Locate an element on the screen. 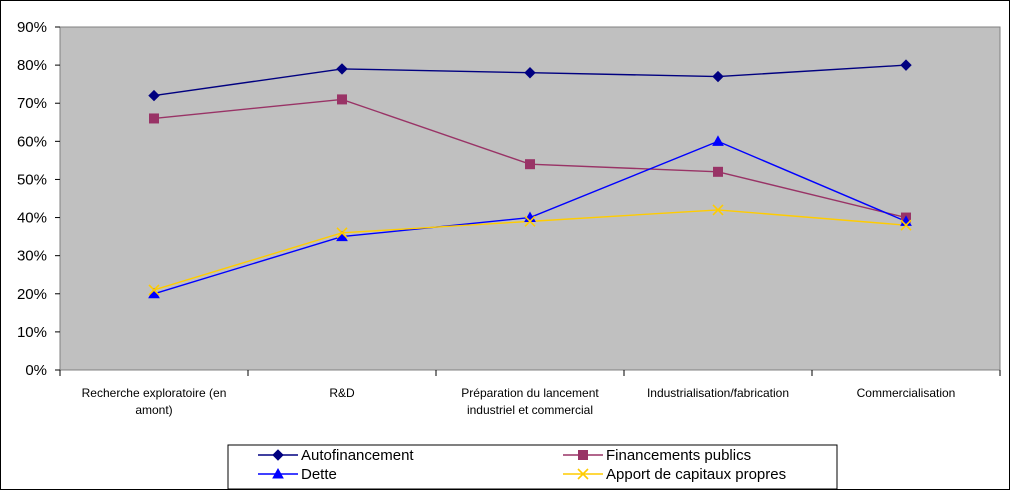 The height and width of the screenshot is (495, 1010). y-tick-label: 0% is located at coordinates (36, 370).